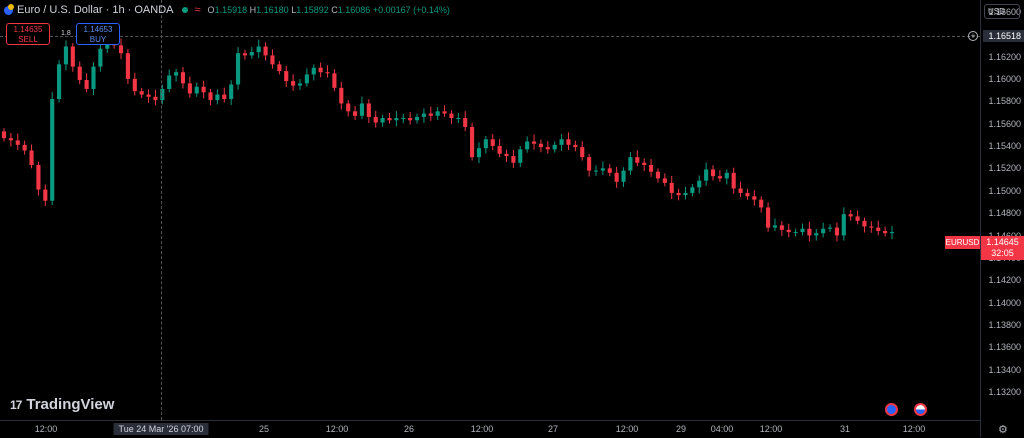  Describe the element at coordinates (962, 242) in the screenshot. I see `symbol-price-tag: EURUSD` at that location.